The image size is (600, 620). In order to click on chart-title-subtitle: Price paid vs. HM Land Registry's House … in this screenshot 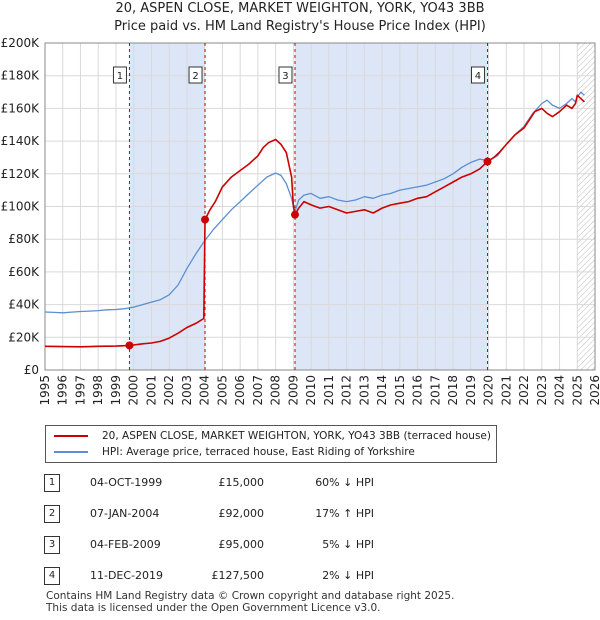, I will do `click(300, 26)`.